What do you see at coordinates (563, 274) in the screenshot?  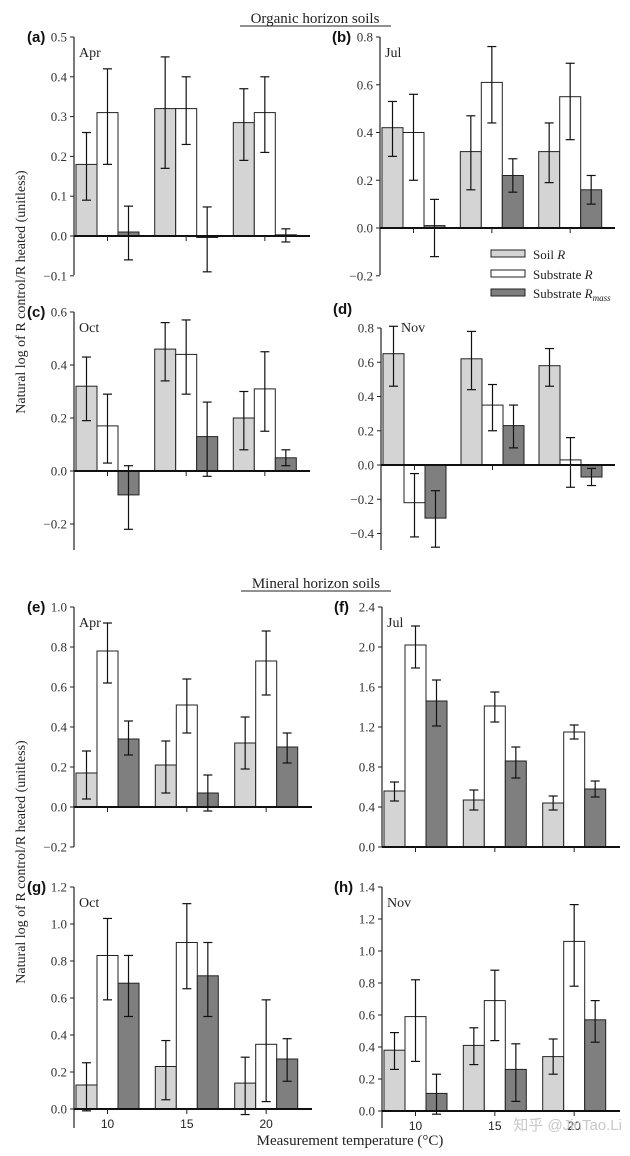 I see `legend-label-substrate-r: Substrate R` at bounding box center [563, 274].